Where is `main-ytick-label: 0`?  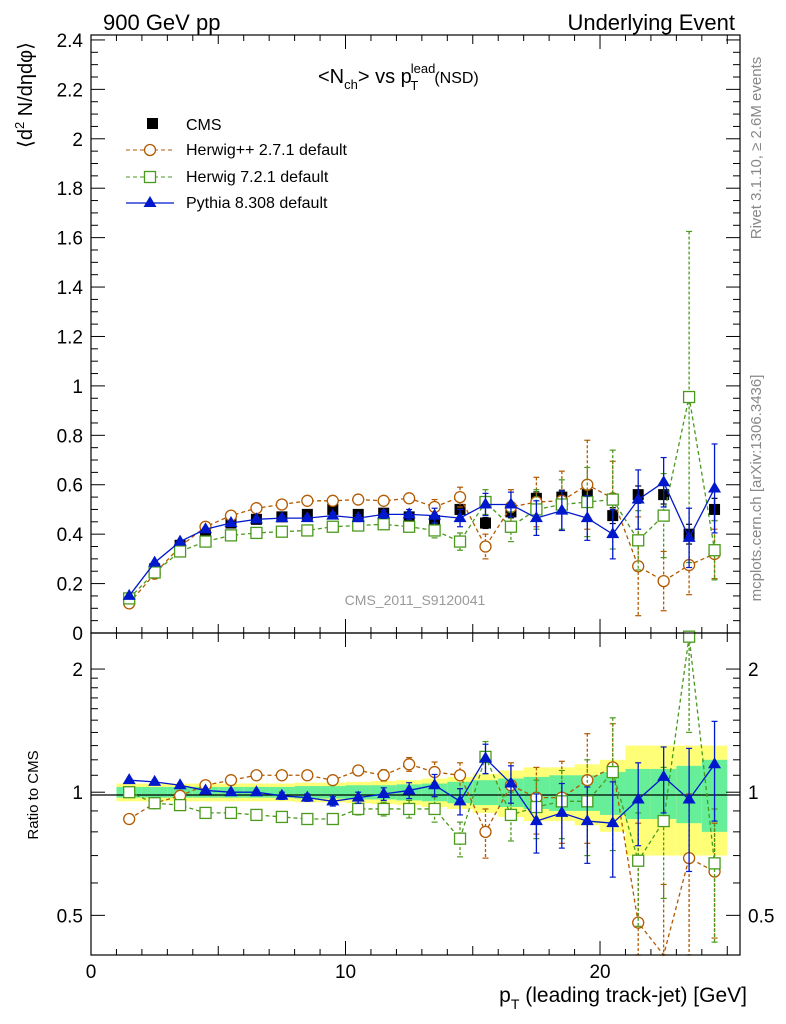 main-ytick-label: 0 is located at coordinates (77, 634).